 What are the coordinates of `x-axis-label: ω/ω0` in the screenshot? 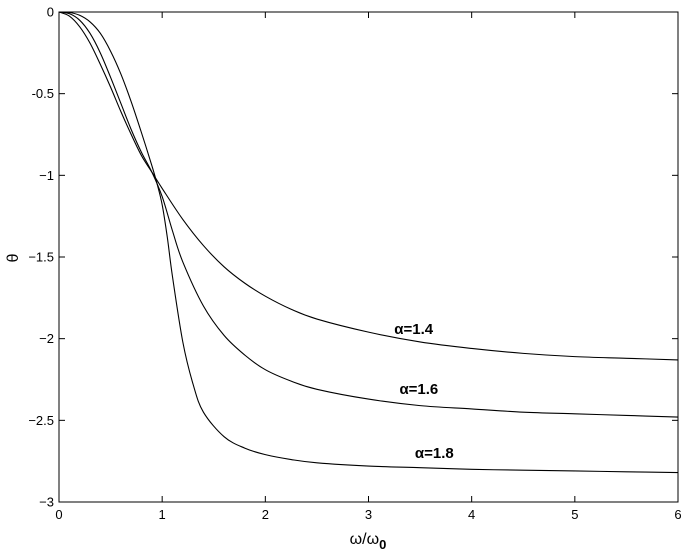 It's located at (368, 541).